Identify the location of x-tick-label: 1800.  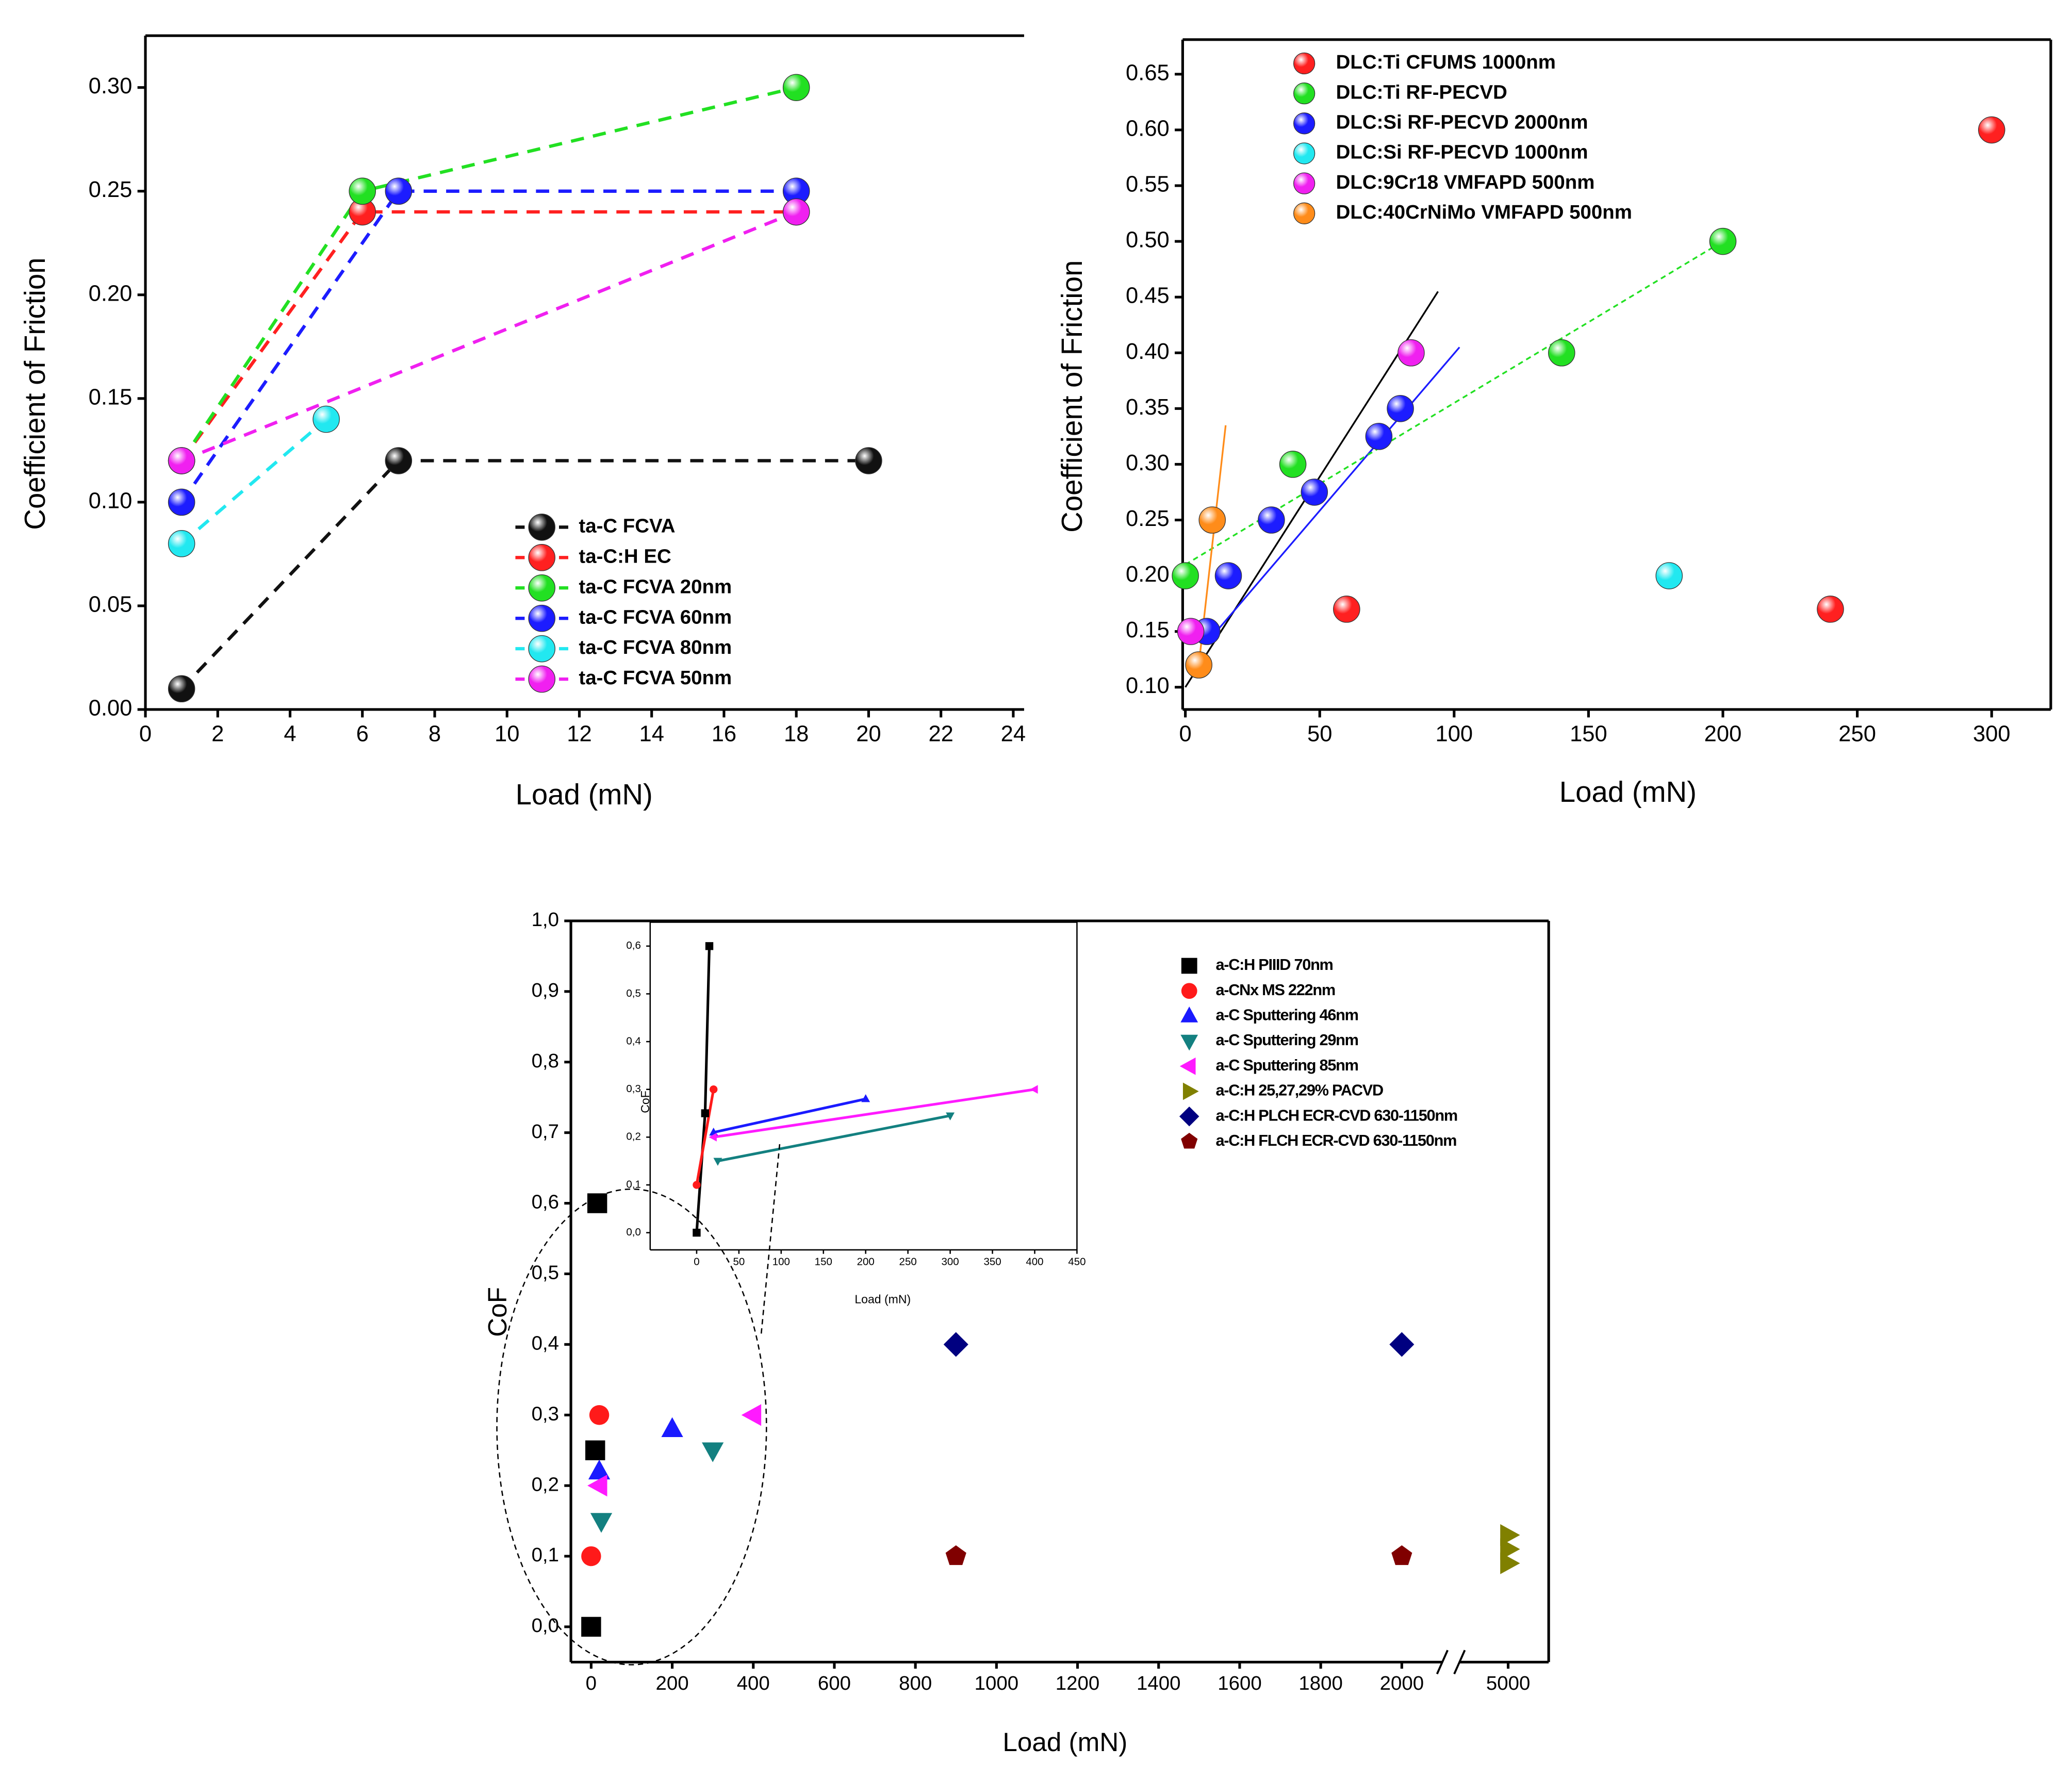
(1320, 1683).